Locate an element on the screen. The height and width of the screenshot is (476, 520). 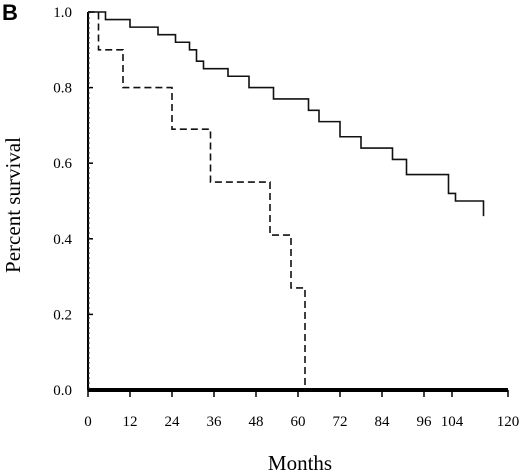
y-axis-title: Percent survival is located at coordinates (13, 205).